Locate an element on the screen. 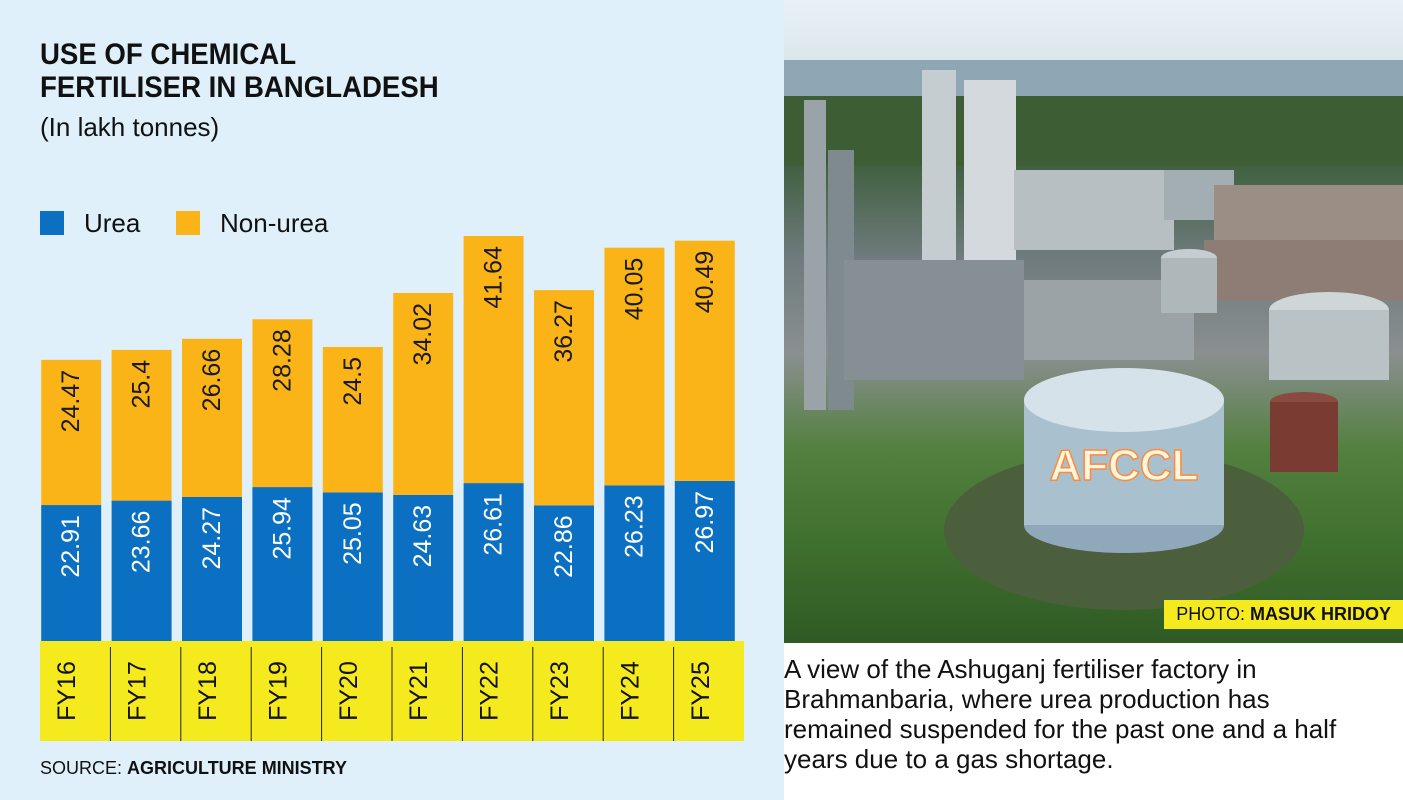 The image size is (1403, 800). silo-structure is located at coordinates (990, 175).